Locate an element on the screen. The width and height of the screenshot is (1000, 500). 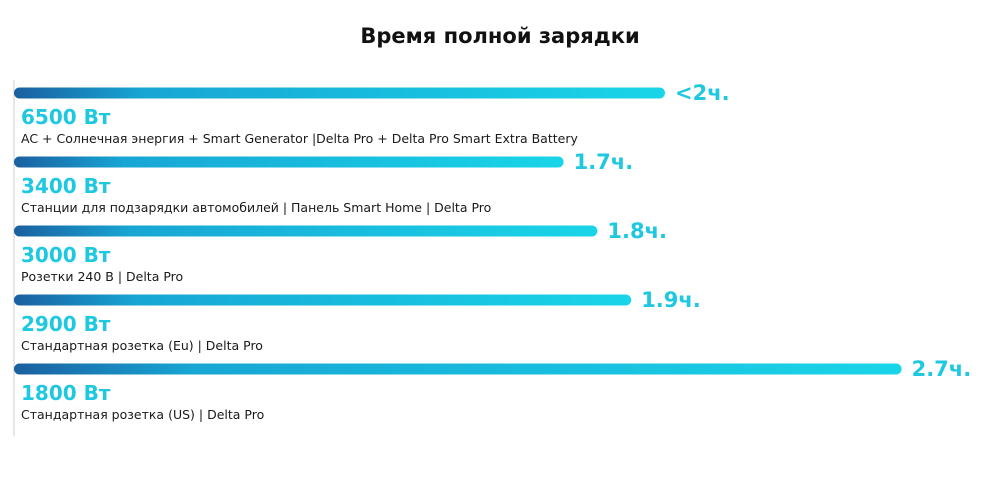
bar-value-label: 1.7ч. is located at coordinates (604, 162).